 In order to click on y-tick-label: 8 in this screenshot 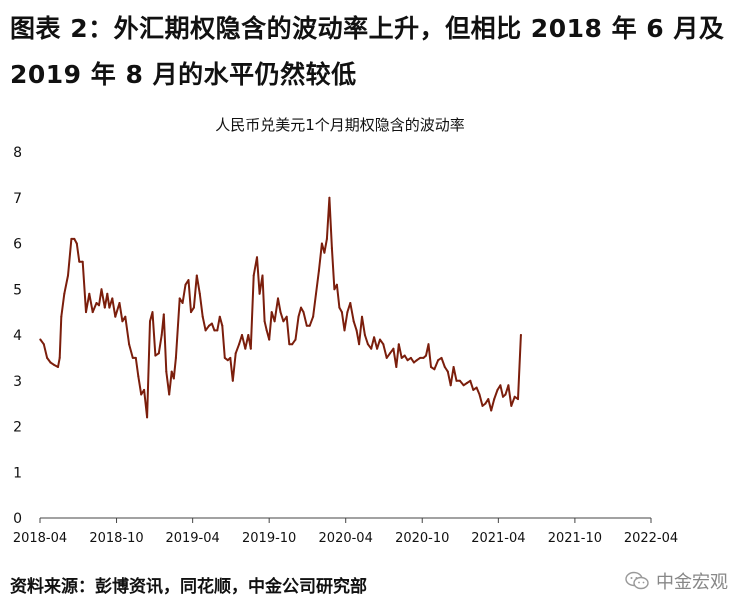, I will do `click(17, 153)`.